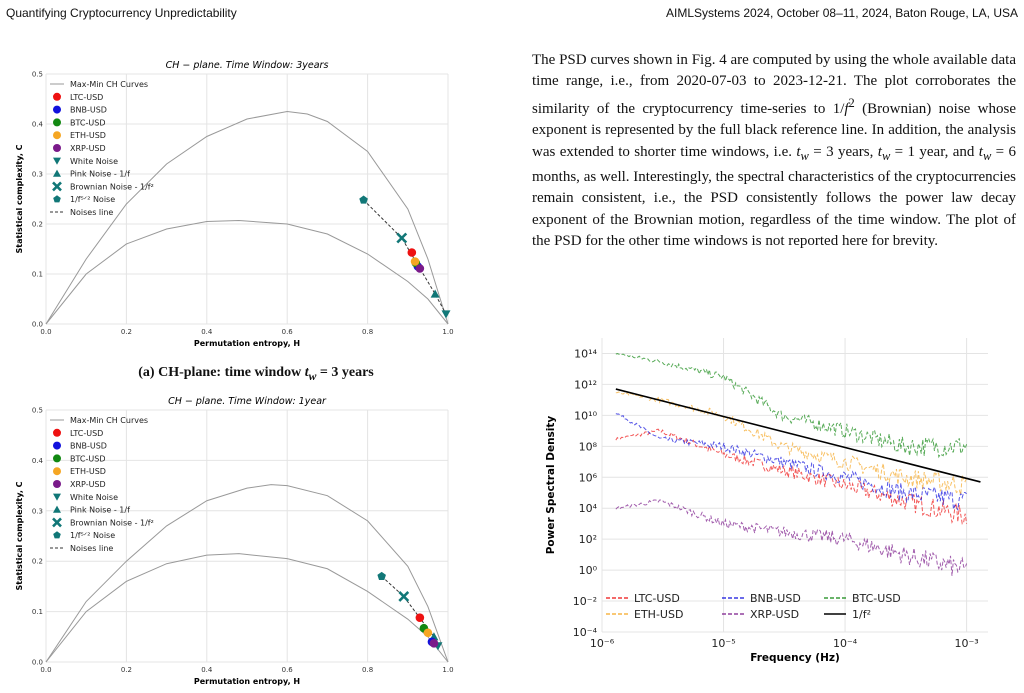  What do you see at coordinates (588, 508) in the screenshot?
I see `psd-y-tick-label: 10⁴` at bounding box center [588, 508].